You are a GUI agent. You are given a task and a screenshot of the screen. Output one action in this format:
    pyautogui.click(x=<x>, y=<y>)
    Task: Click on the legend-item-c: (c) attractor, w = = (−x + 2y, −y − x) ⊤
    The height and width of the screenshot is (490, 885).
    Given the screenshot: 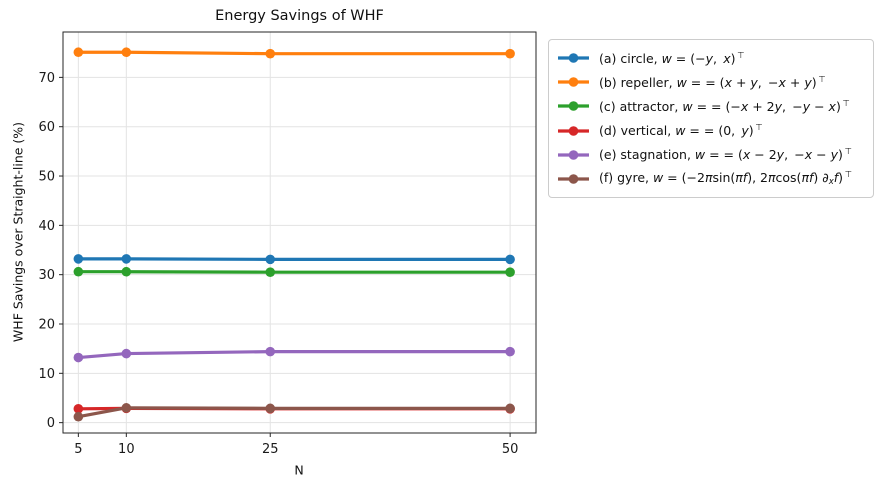 What is the action you would take?
    pyautogui.click(x=712, y=106)
    